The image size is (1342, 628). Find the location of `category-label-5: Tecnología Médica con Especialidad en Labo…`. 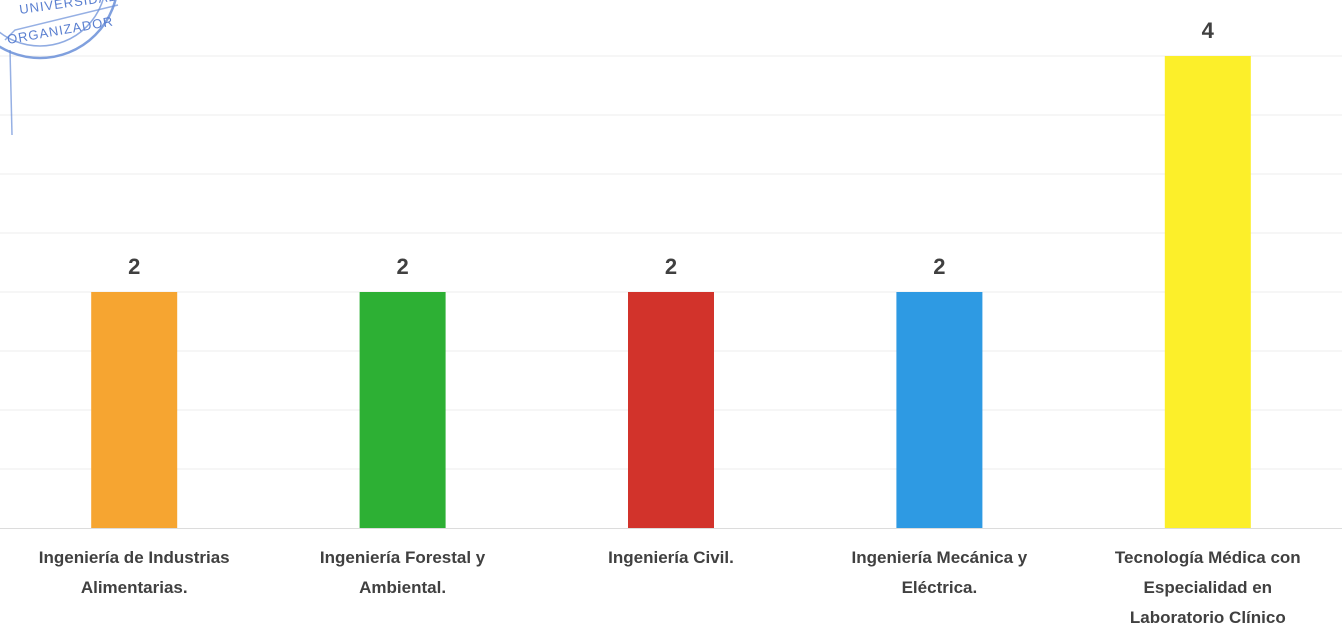

category-label-5: Tecnología Médica con Especialidad en Labo… is located at coordinates (1208, 587).